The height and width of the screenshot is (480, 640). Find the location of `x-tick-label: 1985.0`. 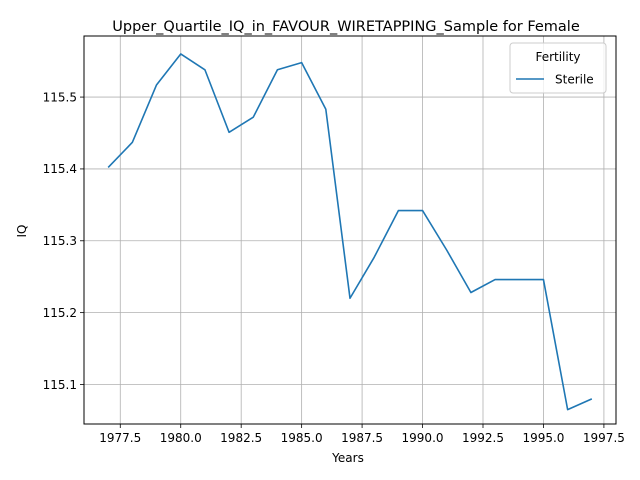

x-tick-label: 1985.0 is located at coordinates (302, 438).